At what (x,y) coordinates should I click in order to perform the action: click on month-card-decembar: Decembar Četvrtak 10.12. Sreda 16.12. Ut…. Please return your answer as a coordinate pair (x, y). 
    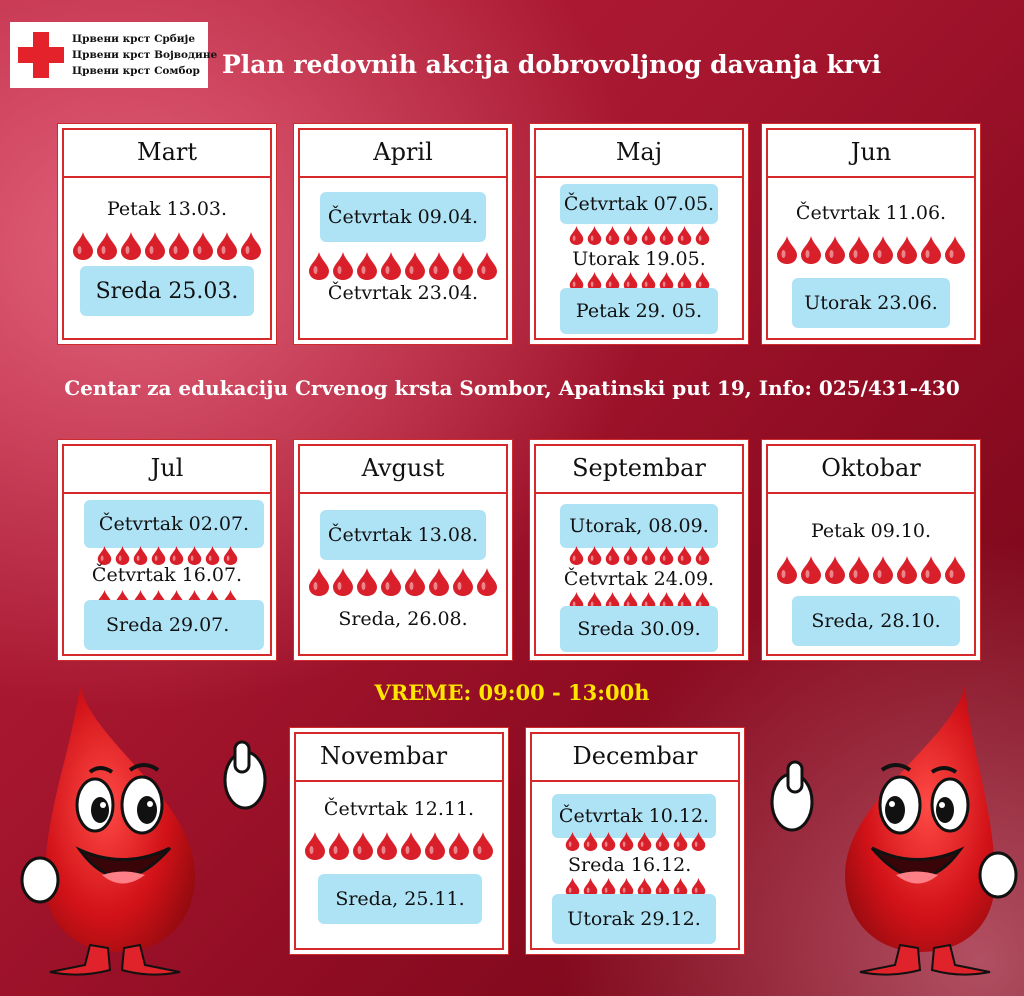
    Looking at the image, I should click on (635, 841).